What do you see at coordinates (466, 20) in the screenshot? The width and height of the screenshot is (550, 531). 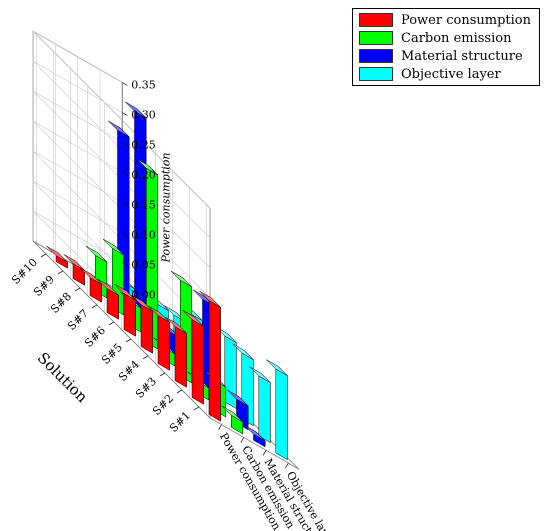 I see `legend-label-power: Power consumption` at bounding box center [466, 20].